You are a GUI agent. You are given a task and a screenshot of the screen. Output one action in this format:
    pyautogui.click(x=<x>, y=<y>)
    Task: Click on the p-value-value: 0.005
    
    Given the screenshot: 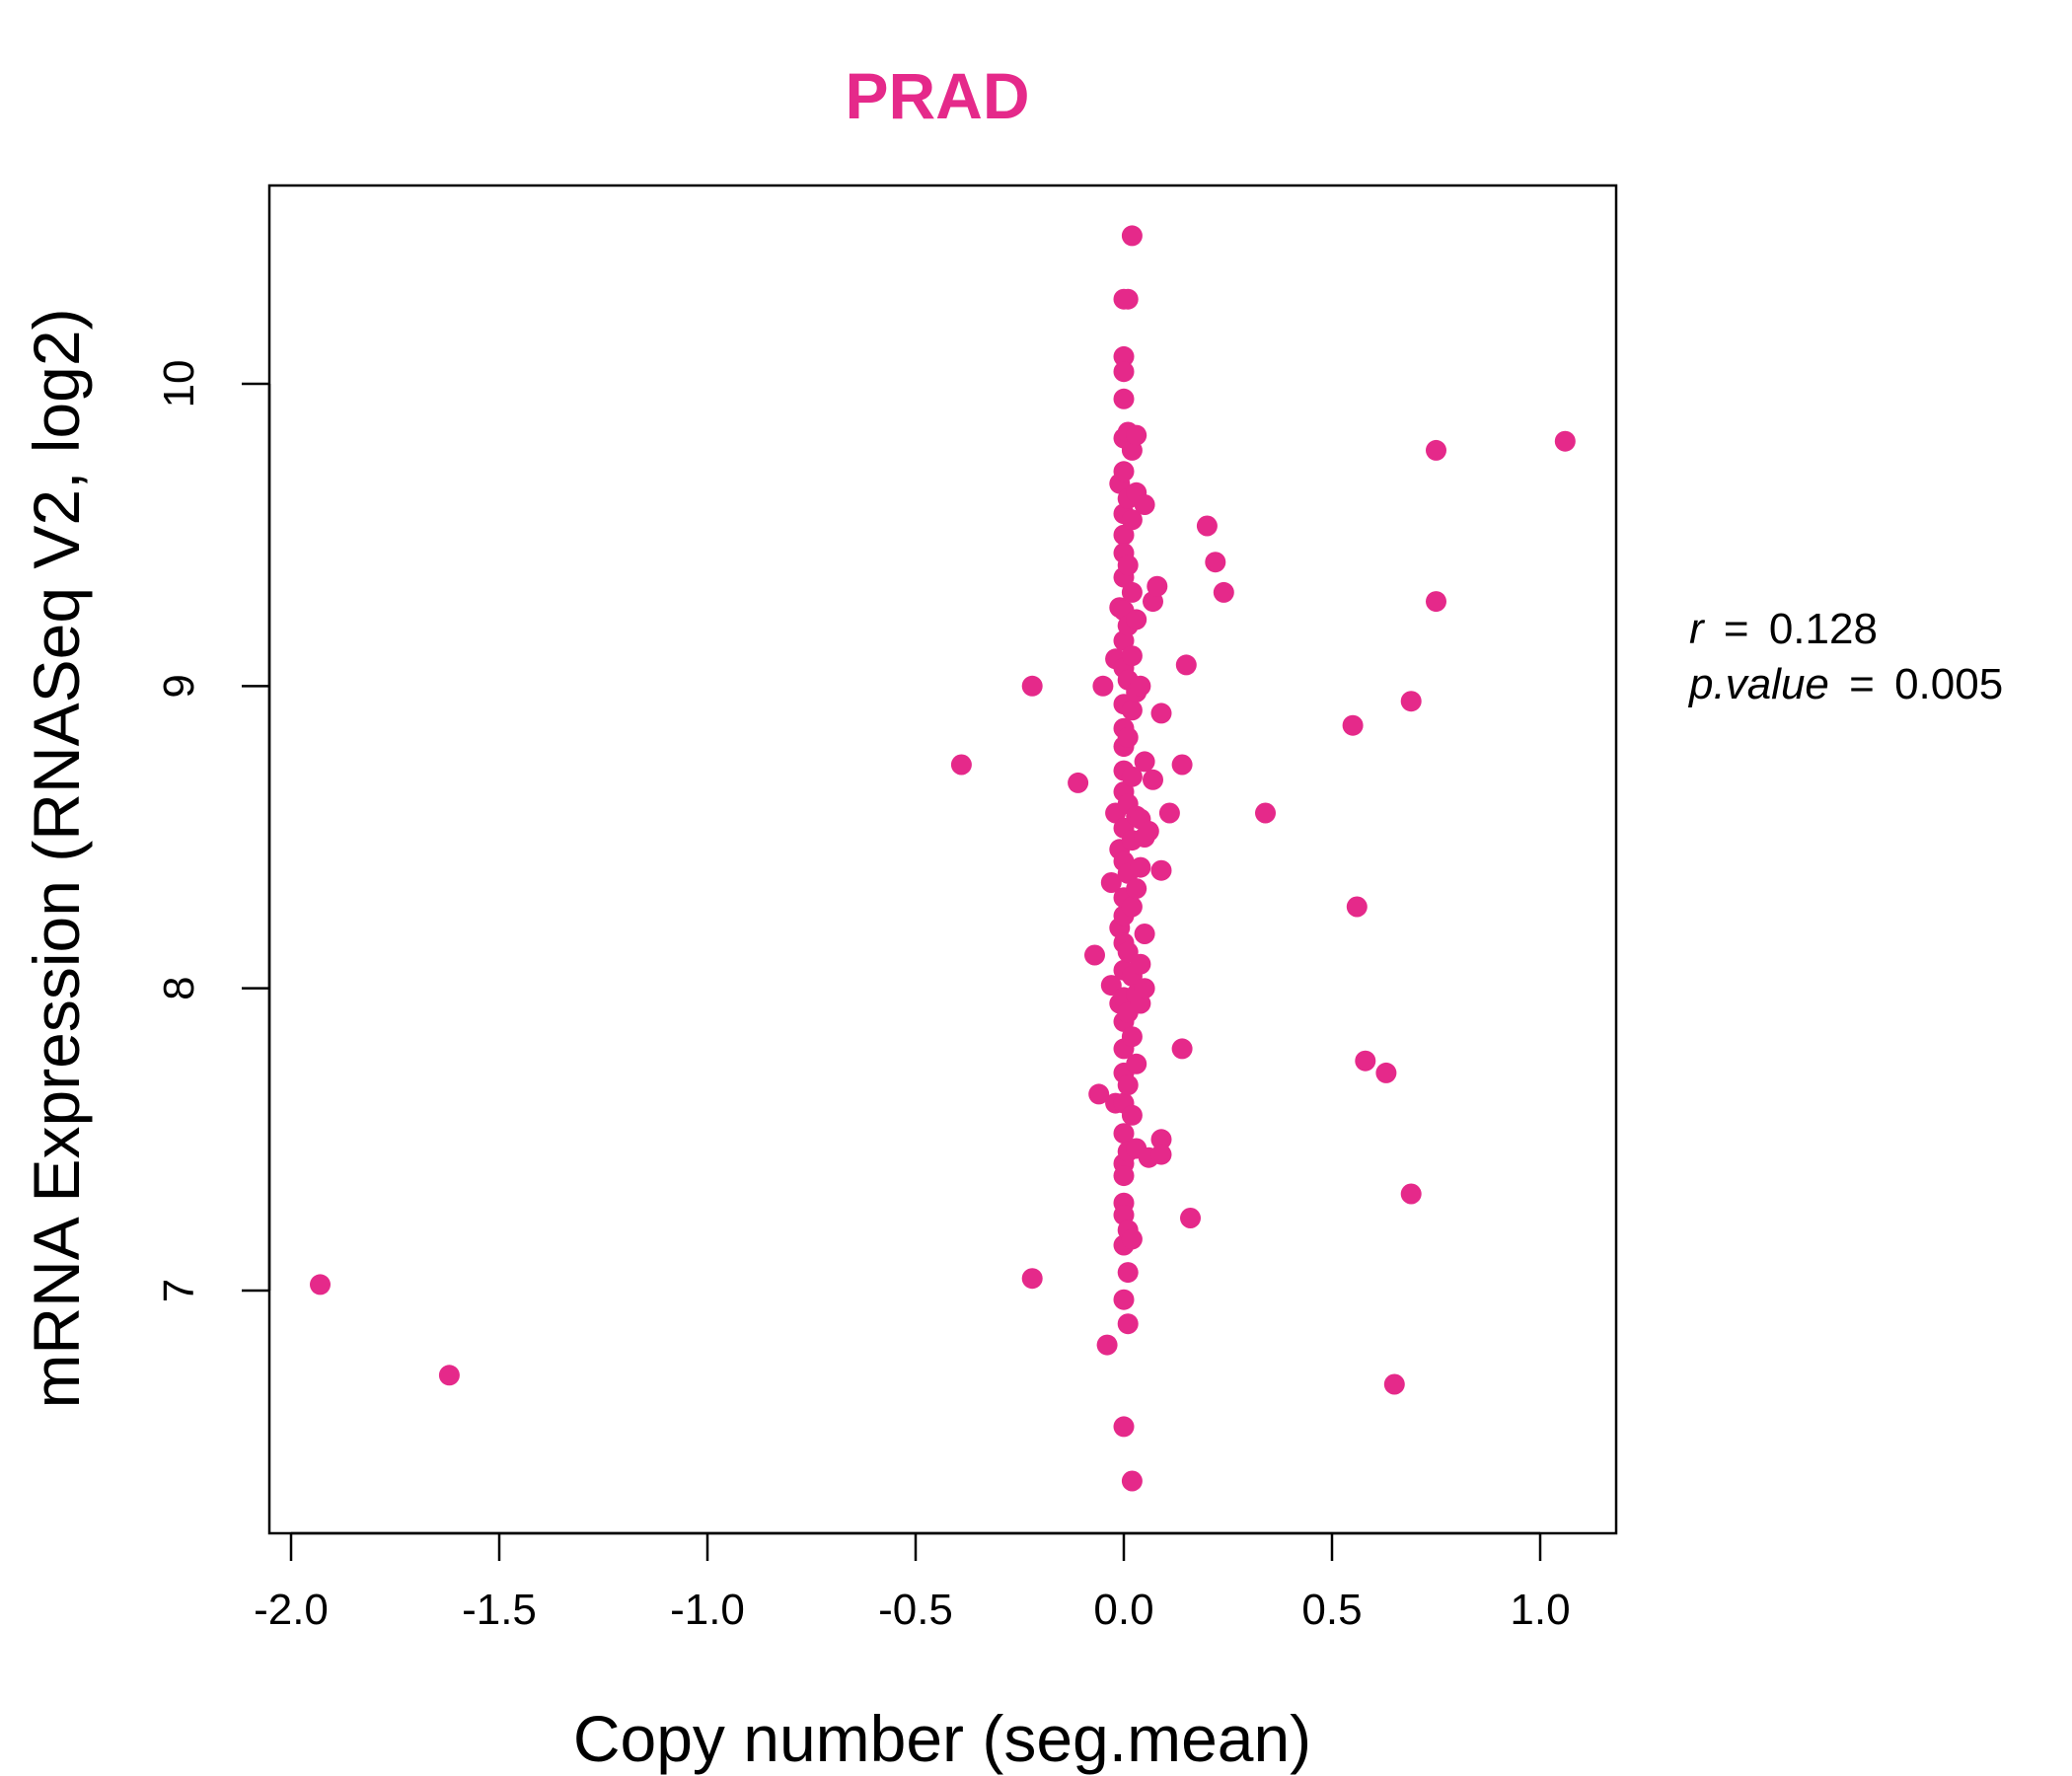 What is the action you would take?
    pyautogui.click(x=1949, y=684)
    